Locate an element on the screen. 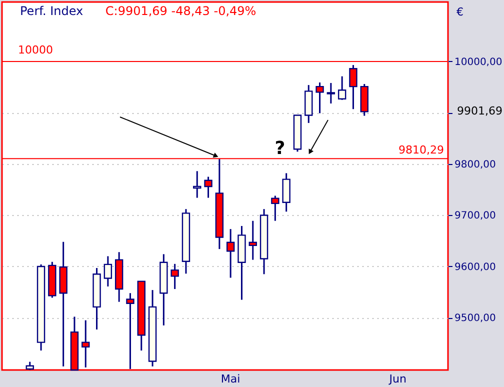 The height and width of the screenshot is (387, 504). chart-subtitle: C:9901,69 -48,43 -0,49% is located at coordinates (180, 11).